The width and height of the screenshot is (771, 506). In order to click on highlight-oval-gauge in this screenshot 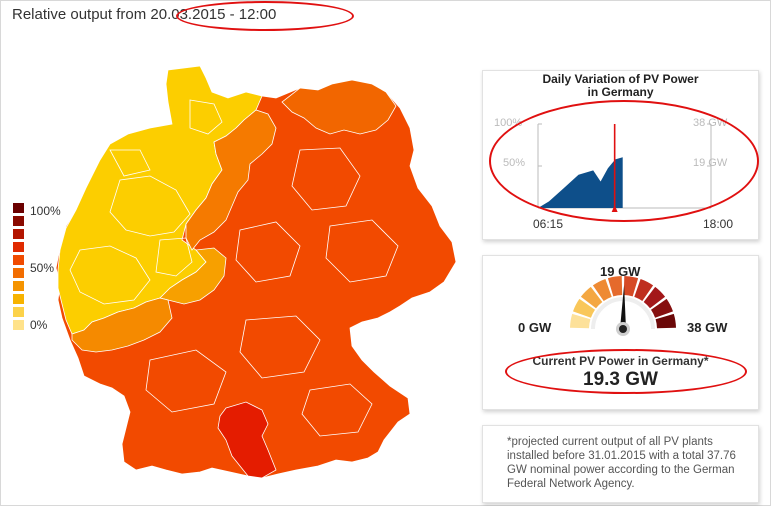, I will do `click(626, 371)`.